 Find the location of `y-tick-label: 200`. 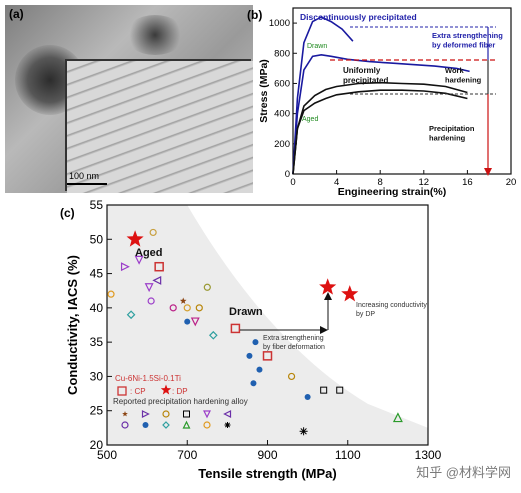

y-tick-label: 200 is located at coordinates (282, 144).